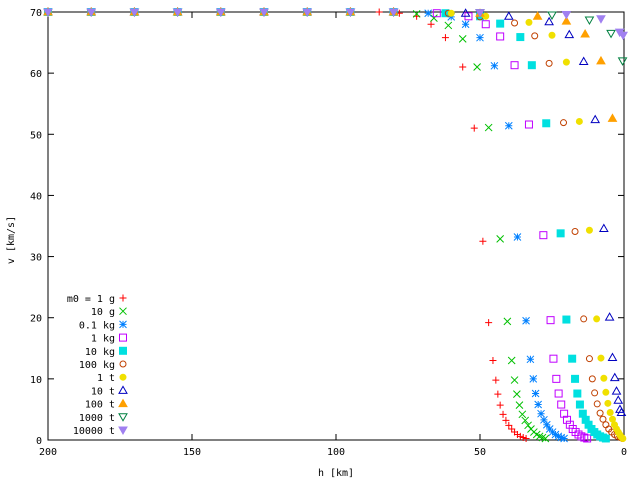 The height and width of the screenshot is (480, 640). What do you see at coordinates (100, 352) in the screenshot?
I see `legend-label: 10 kg` at bounding box center [100, 352].